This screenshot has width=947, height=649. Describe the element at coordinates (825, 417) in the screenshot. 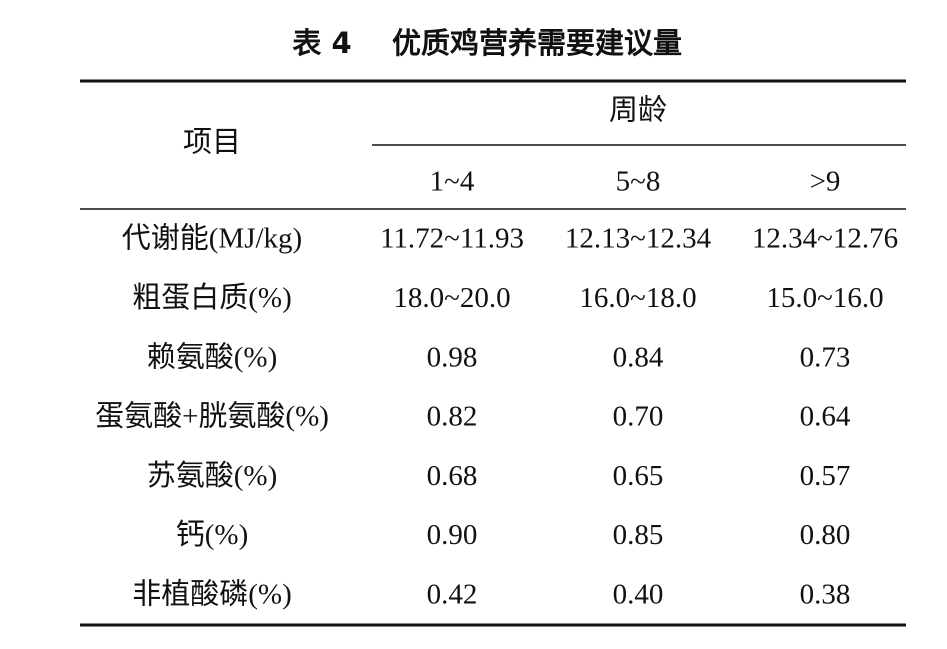

I see `cell: 0.64` at that location.